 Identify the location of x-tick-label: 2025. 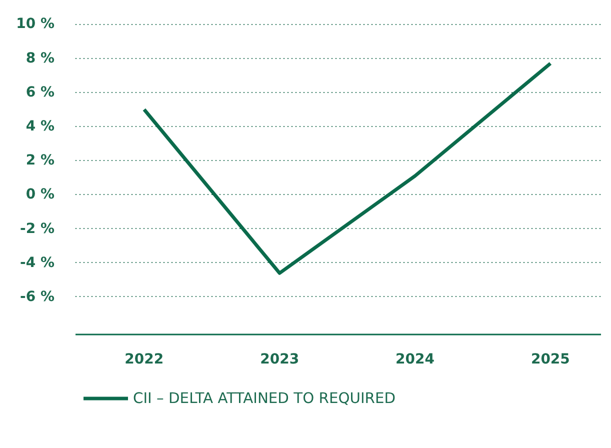
(550, 360).